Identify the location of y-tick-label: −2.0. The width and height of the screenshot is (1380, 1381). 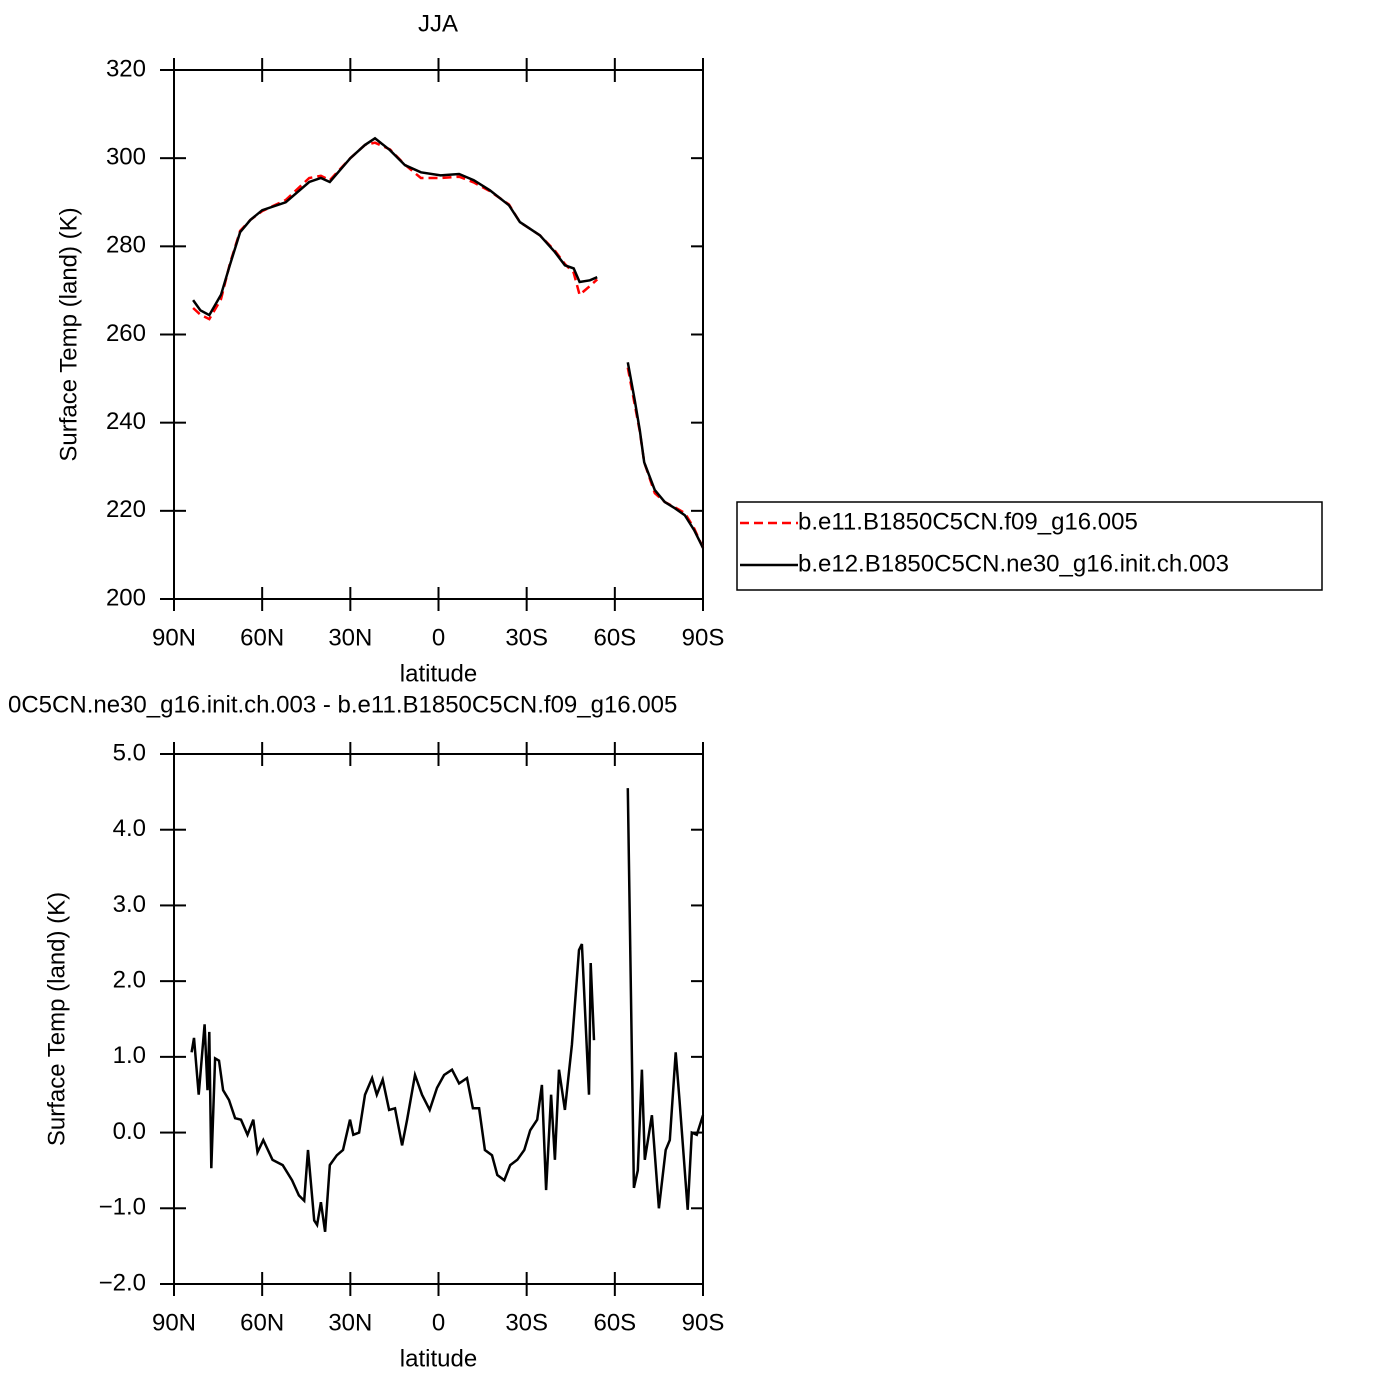
(122, 1282).